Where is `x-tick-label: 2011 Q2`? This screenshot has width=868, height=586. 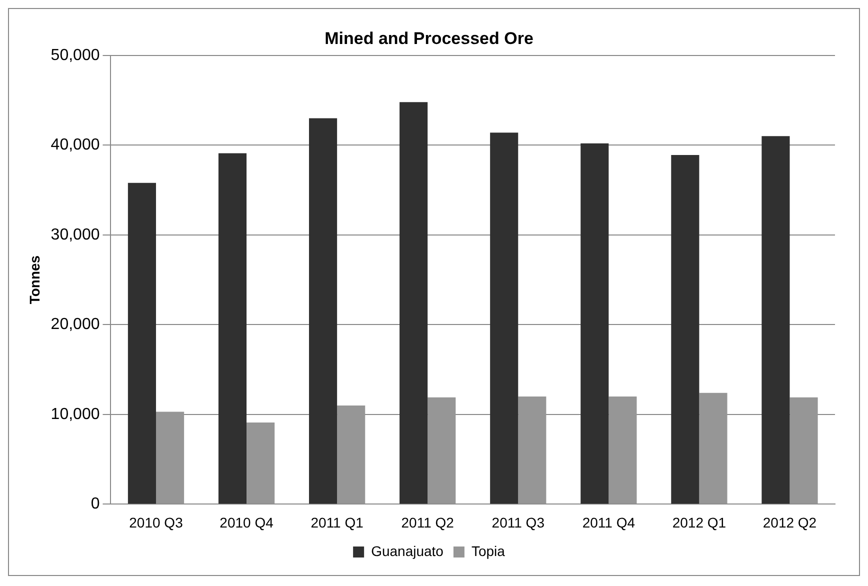
x-tick-label: 2011 Q2 is located at coordinates (427, 522).